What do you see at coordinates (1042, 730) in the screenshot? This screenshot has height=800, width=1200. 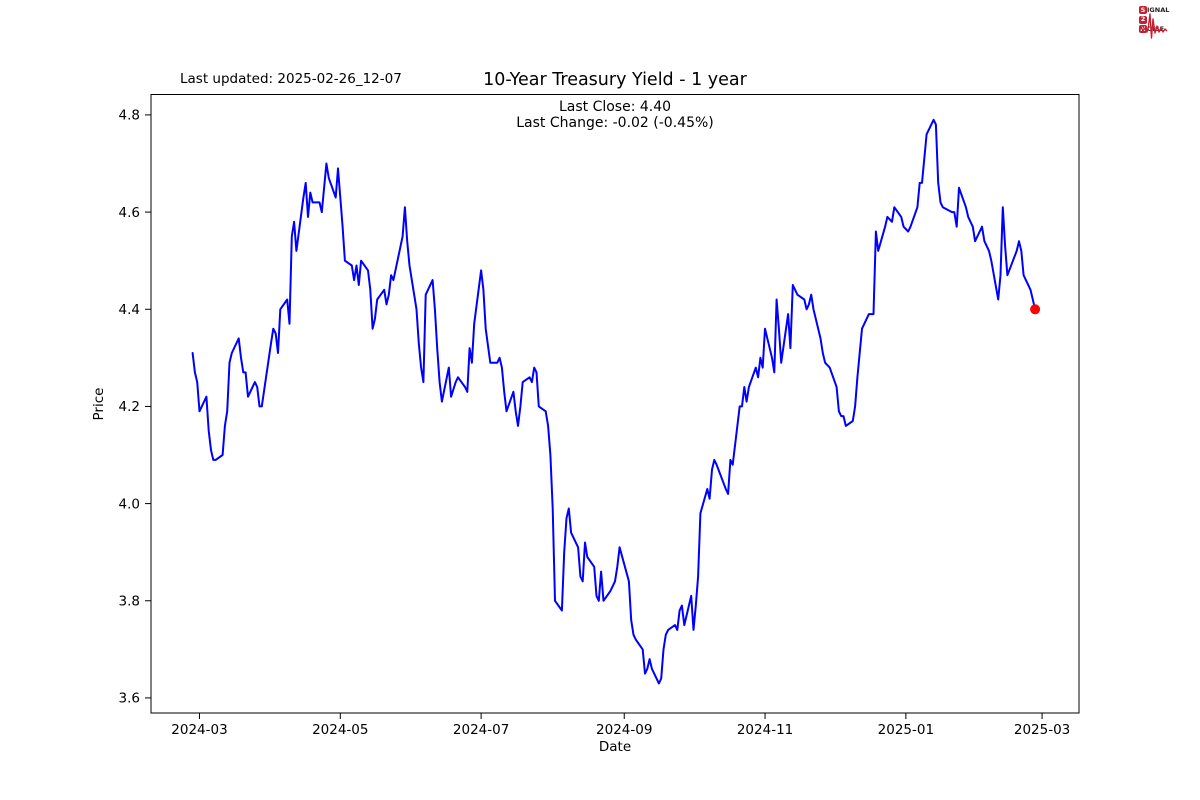 I see `x-tick-label: 2025-03` at bounding box center [1042, 730].